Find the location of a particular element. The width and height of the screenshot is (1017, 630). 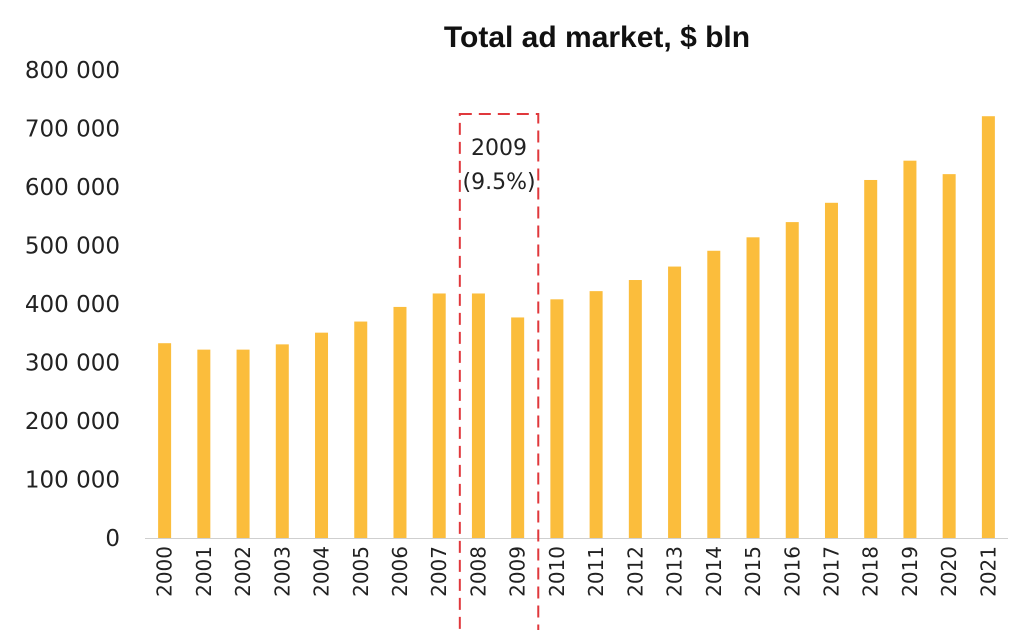

highlight-box-2008-2009 is located at coordinates (499, 371).